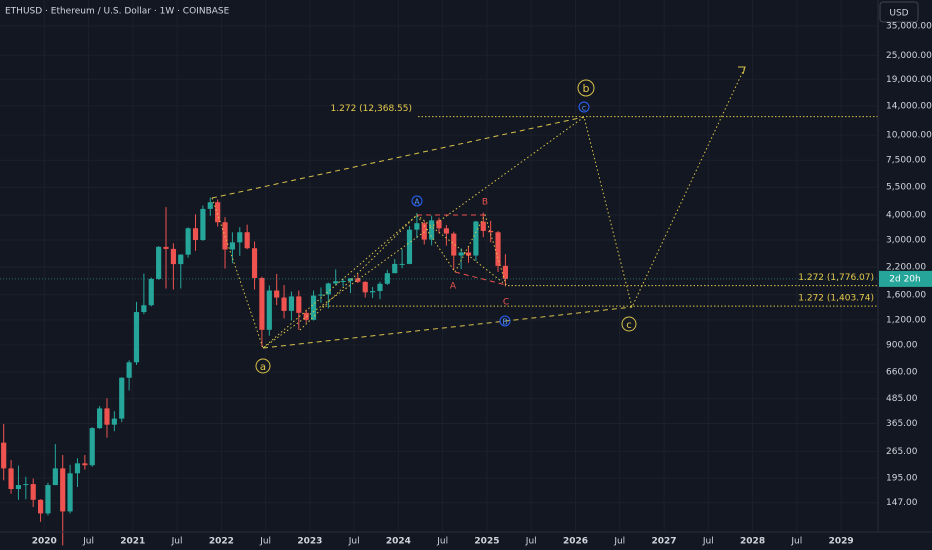  I want to click on x-tick-label: 2021, so click(132, 542).